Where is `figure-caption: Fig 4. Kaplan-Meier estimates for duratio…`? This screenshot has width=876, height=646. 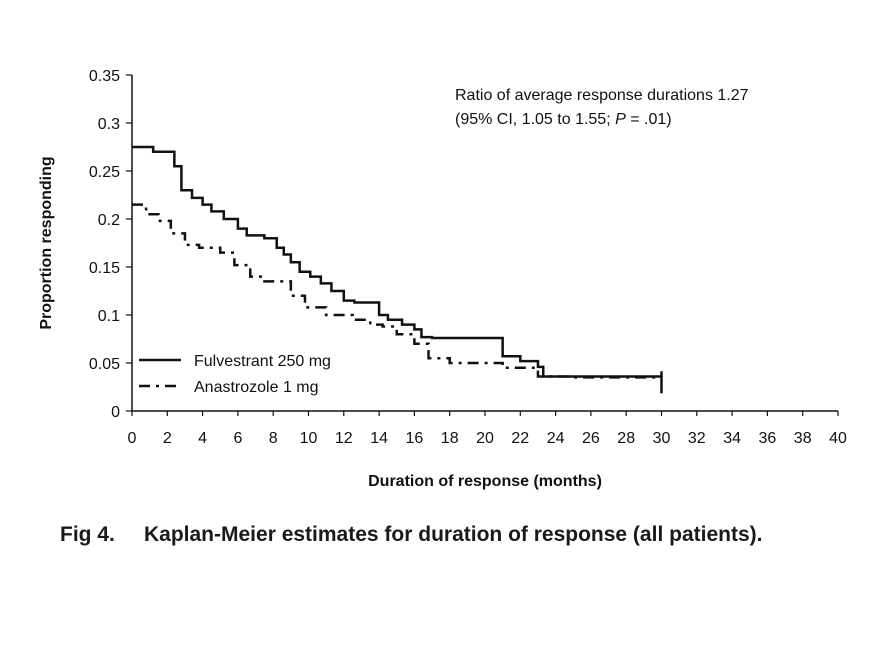
figure-caption: Fig 4. Kaplan-Meier estimates for duratio… is located at coordinates (411, 535).